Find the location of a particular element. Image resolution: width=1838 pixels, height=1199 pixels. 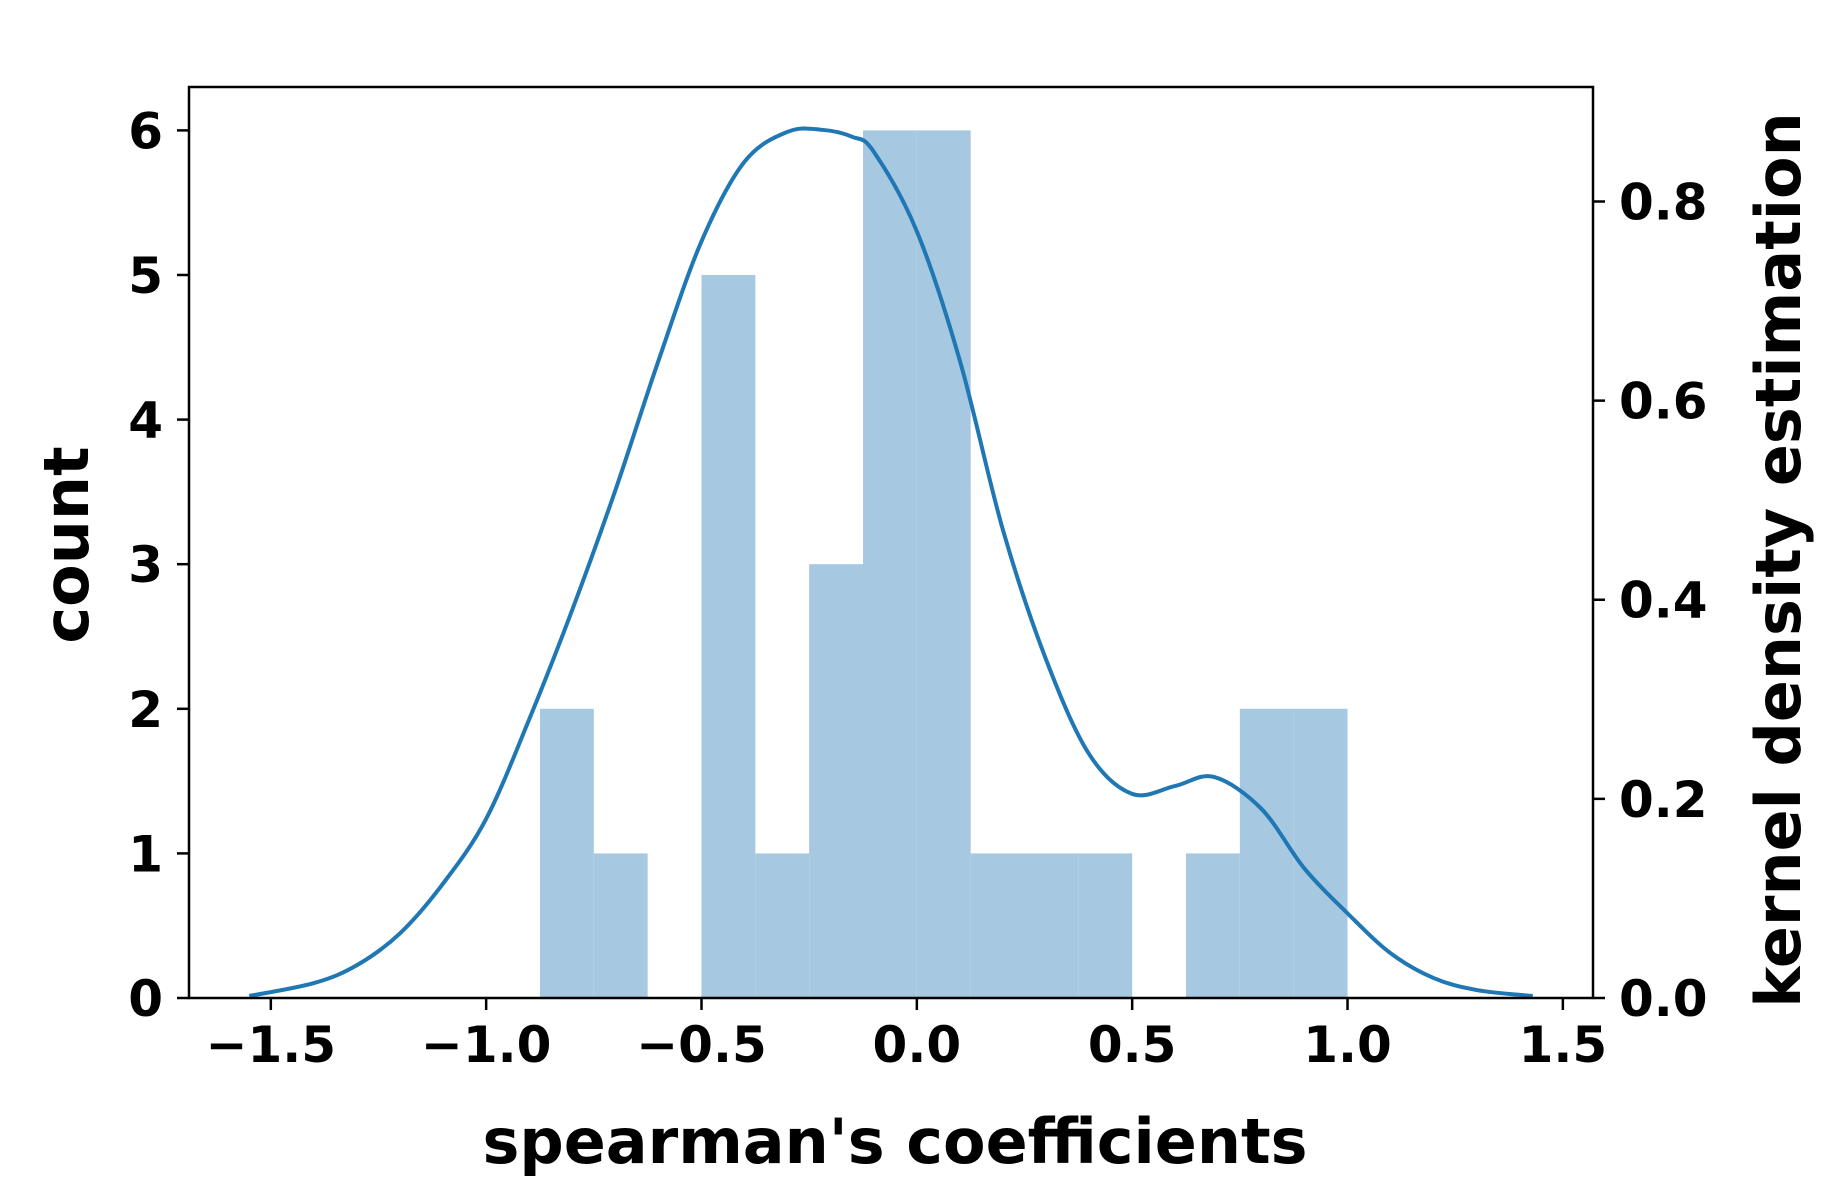

y-right-tick-label: 0.2 is located at coordinates (1663, 800).